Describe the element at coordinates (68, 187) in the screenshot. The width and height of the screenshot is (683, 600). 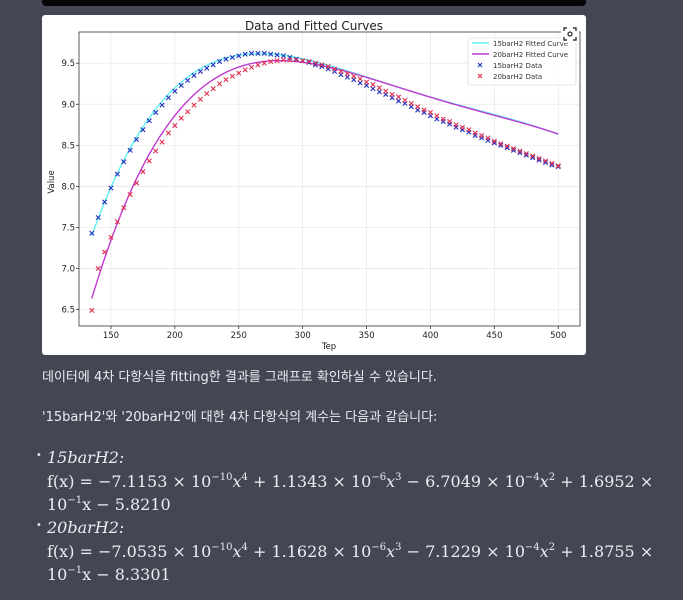
I see `y-tick-label: 8.0` at that location.